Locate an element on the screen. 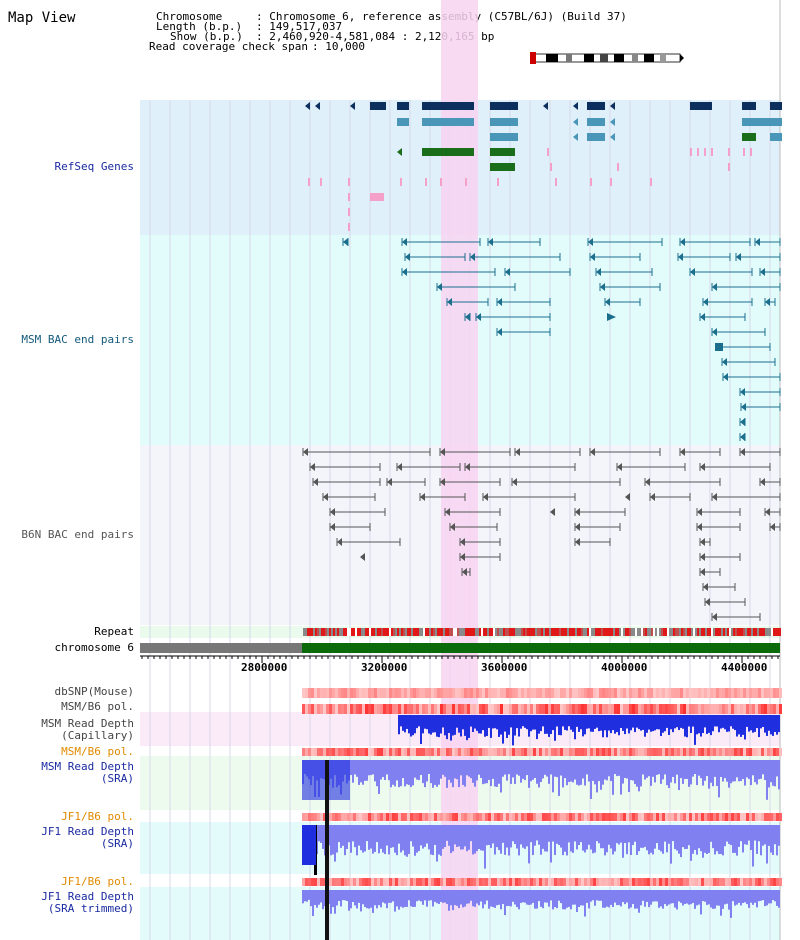  gene-block is located at coordinates (701, 106).